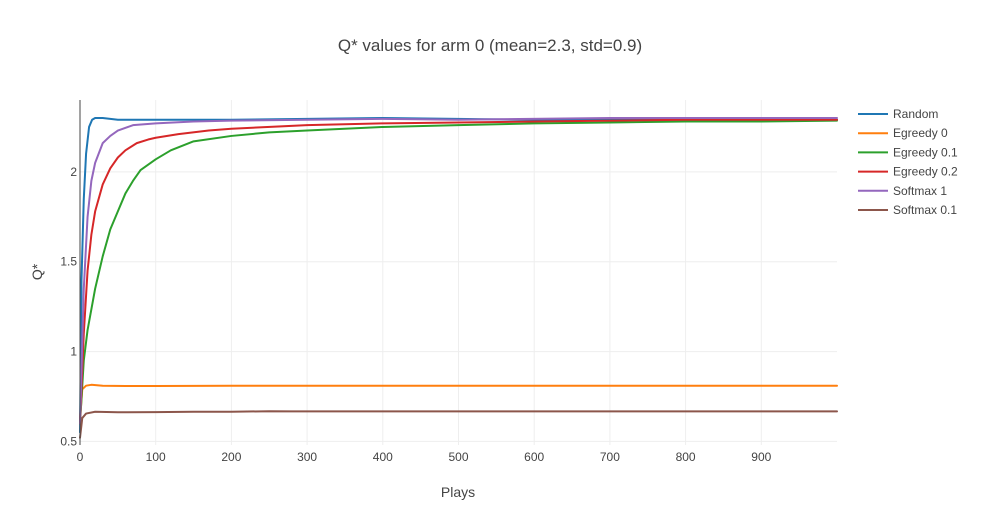  What do you see at coordinates (307, 457) in the screenshot?
I see `x-tick-label: 300` at bounding box center [307, 457].